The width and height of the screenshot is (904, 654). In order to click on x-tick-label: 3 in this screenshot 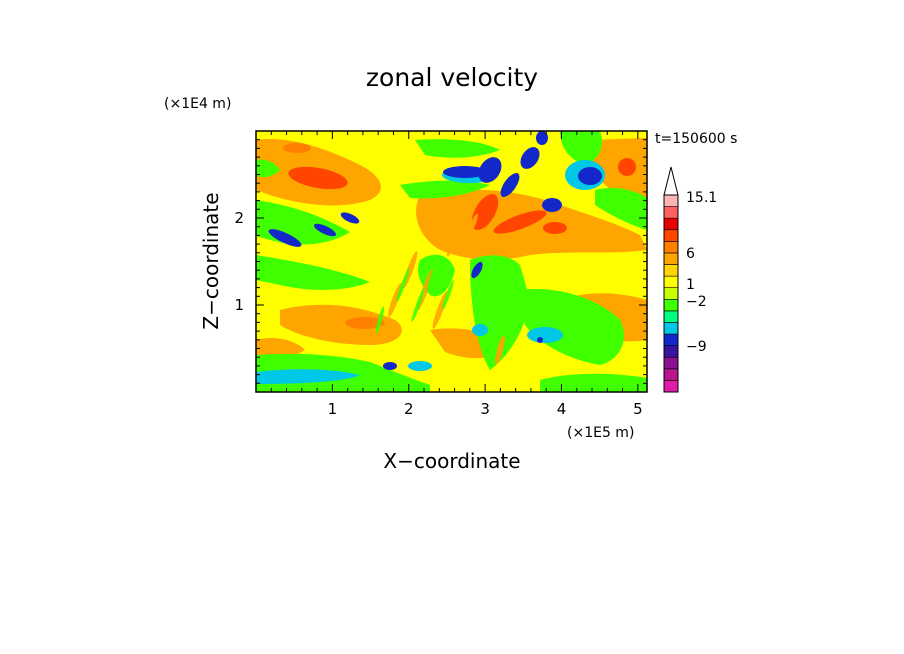, I will do `click(485, 409)`.